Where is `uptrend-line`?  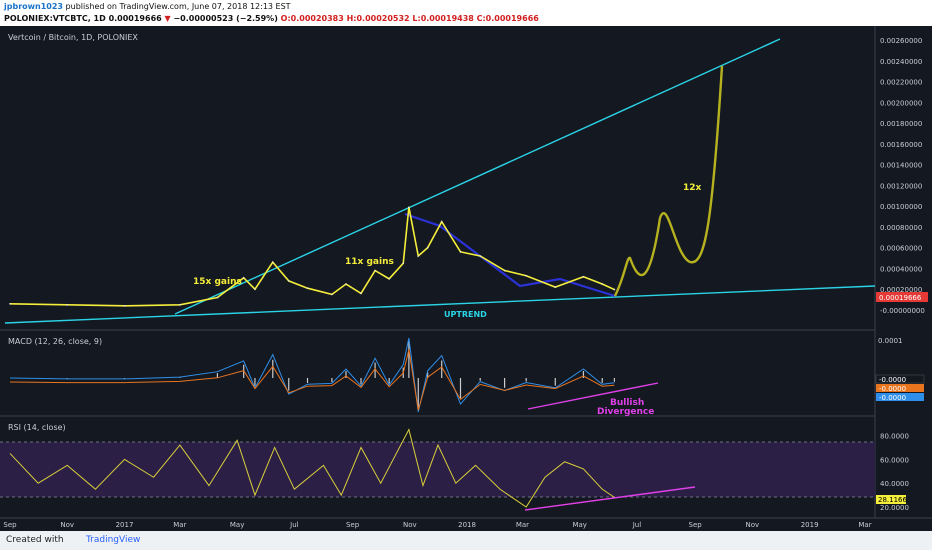 uptrend-line is located at coordinates (440, 304).